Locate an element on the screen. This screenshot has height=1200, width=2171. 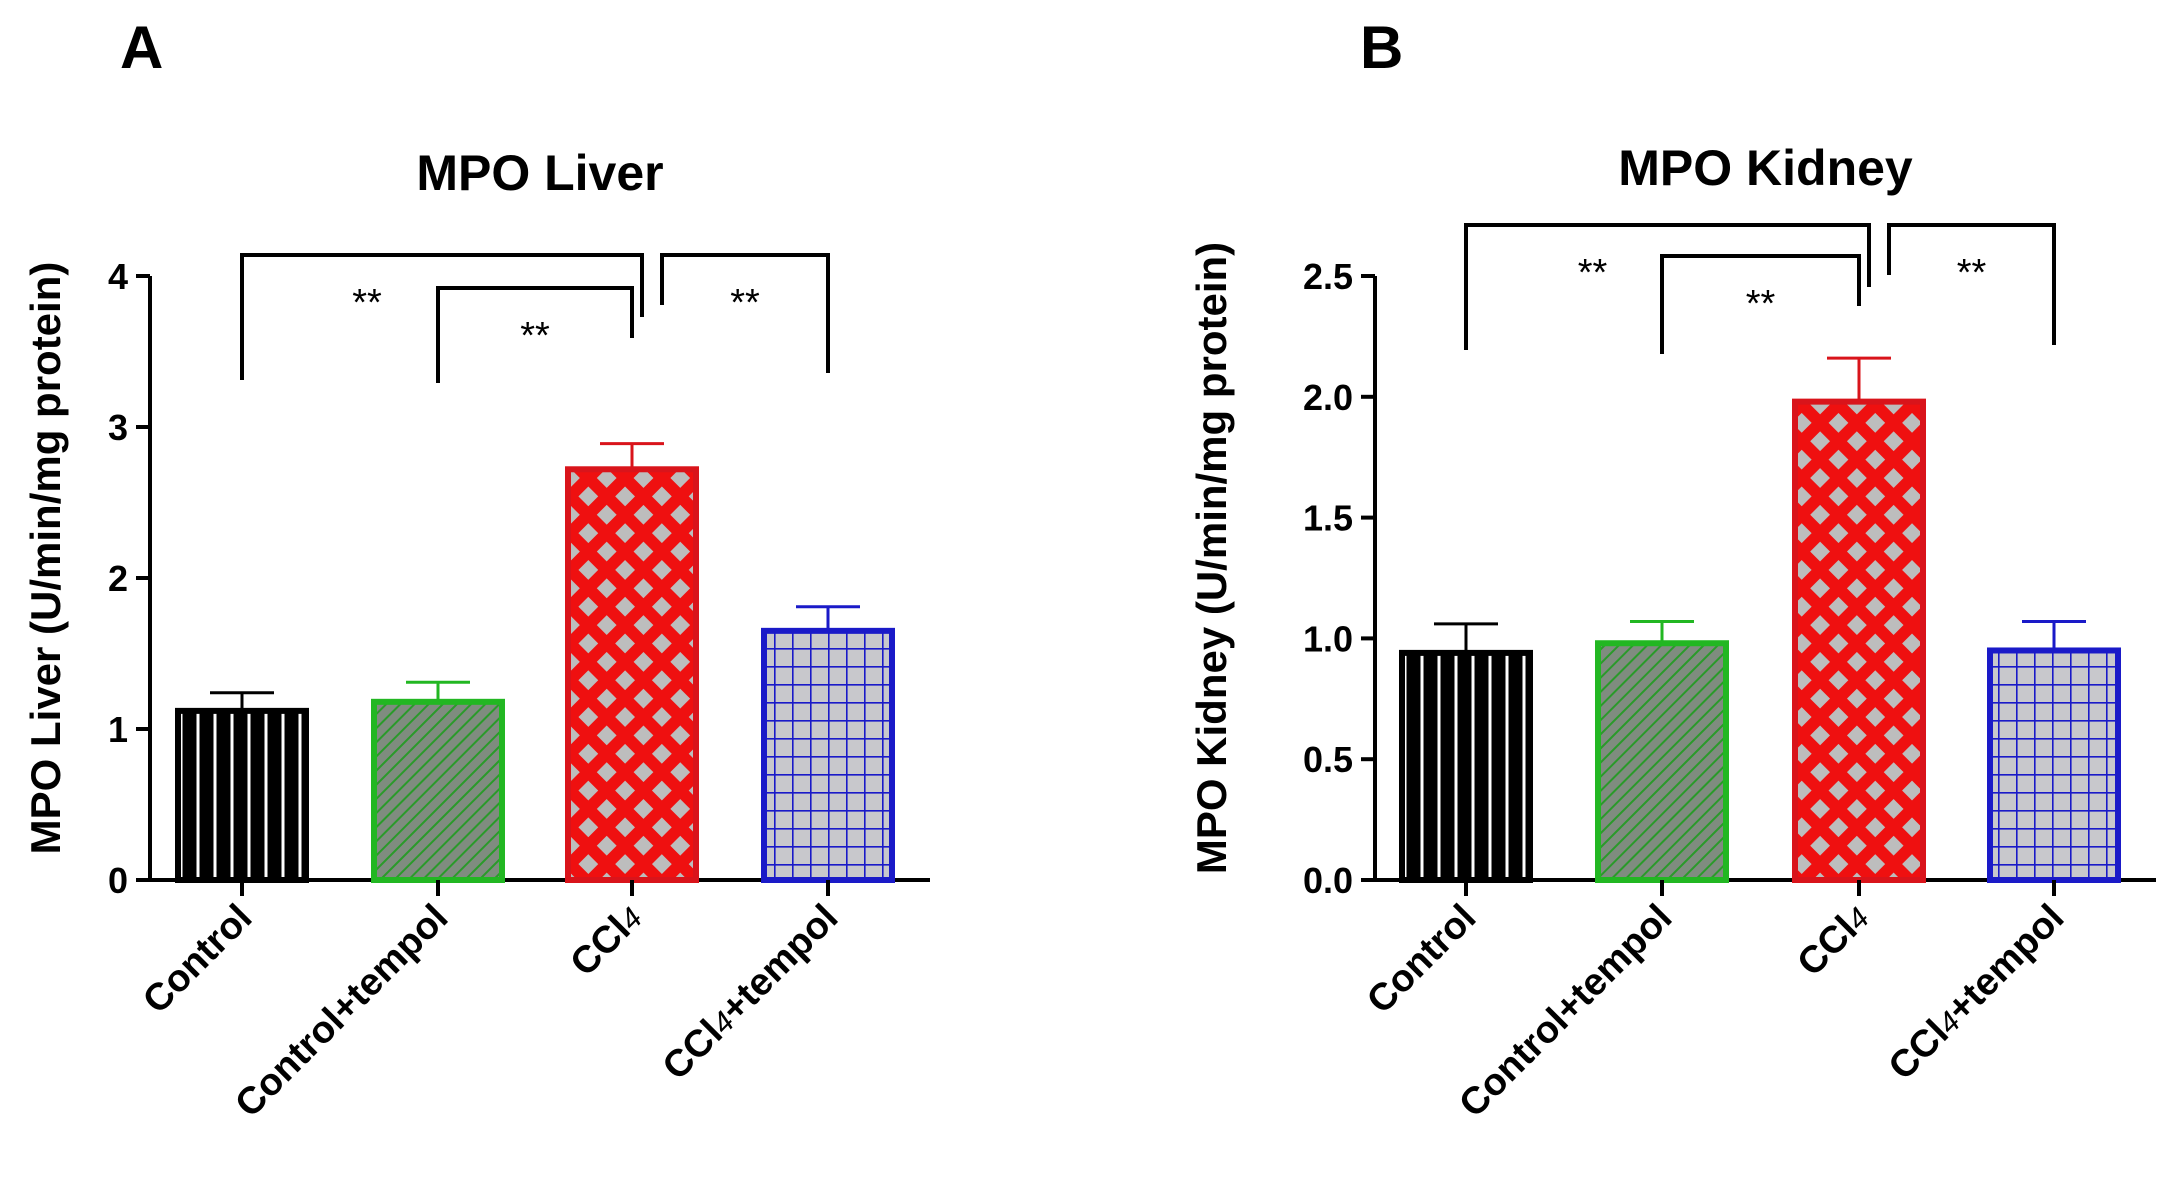
y-tick-label: 1.0 is located at coordinates (1328, 638).